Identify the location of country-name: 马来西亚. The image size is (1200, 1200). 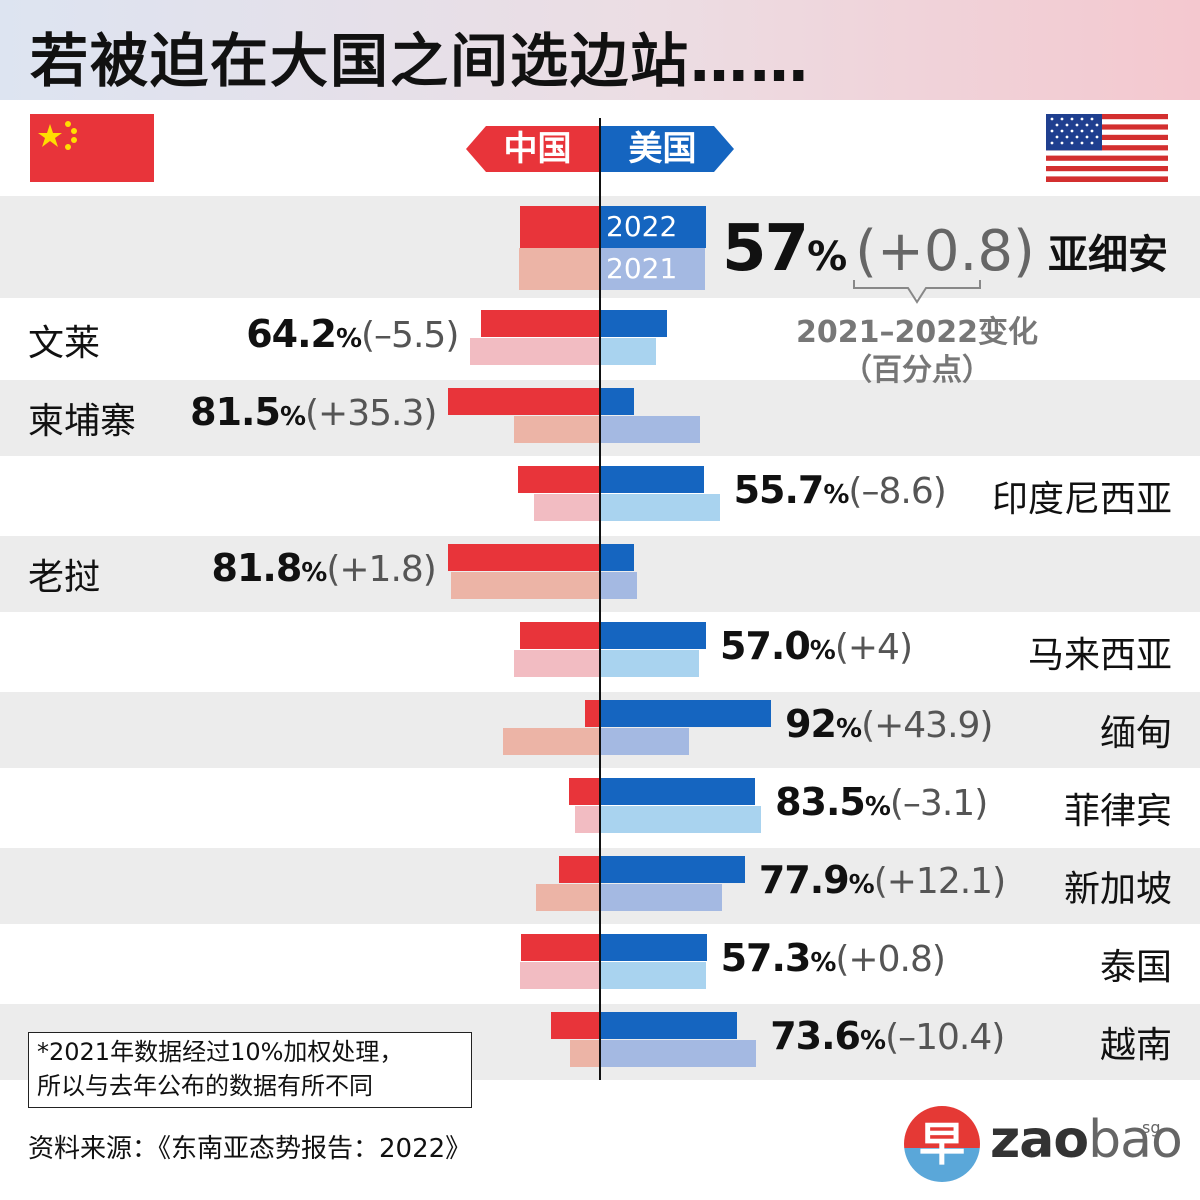
(1099, 655).